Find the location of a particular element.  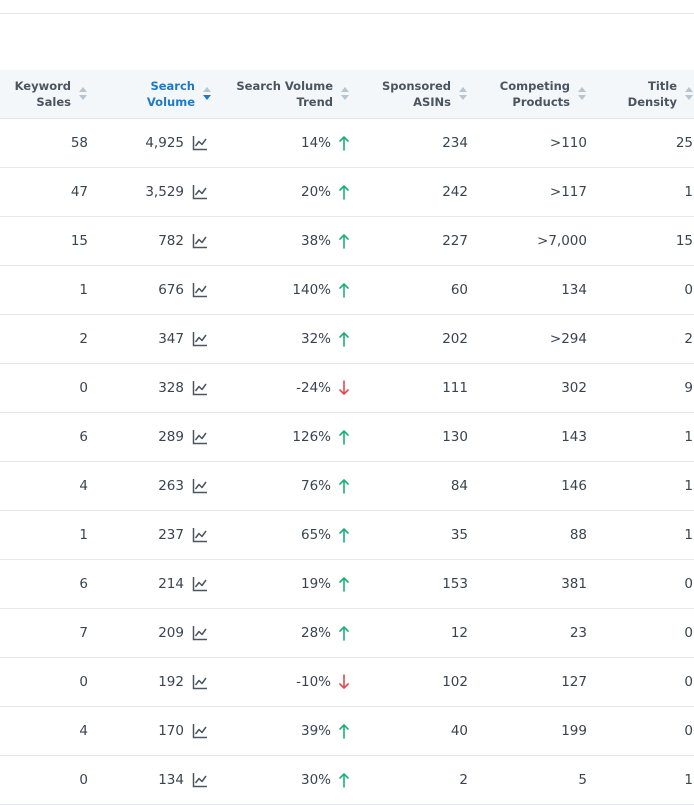

cell-trend: 19% is located at coordinates (315, 584).